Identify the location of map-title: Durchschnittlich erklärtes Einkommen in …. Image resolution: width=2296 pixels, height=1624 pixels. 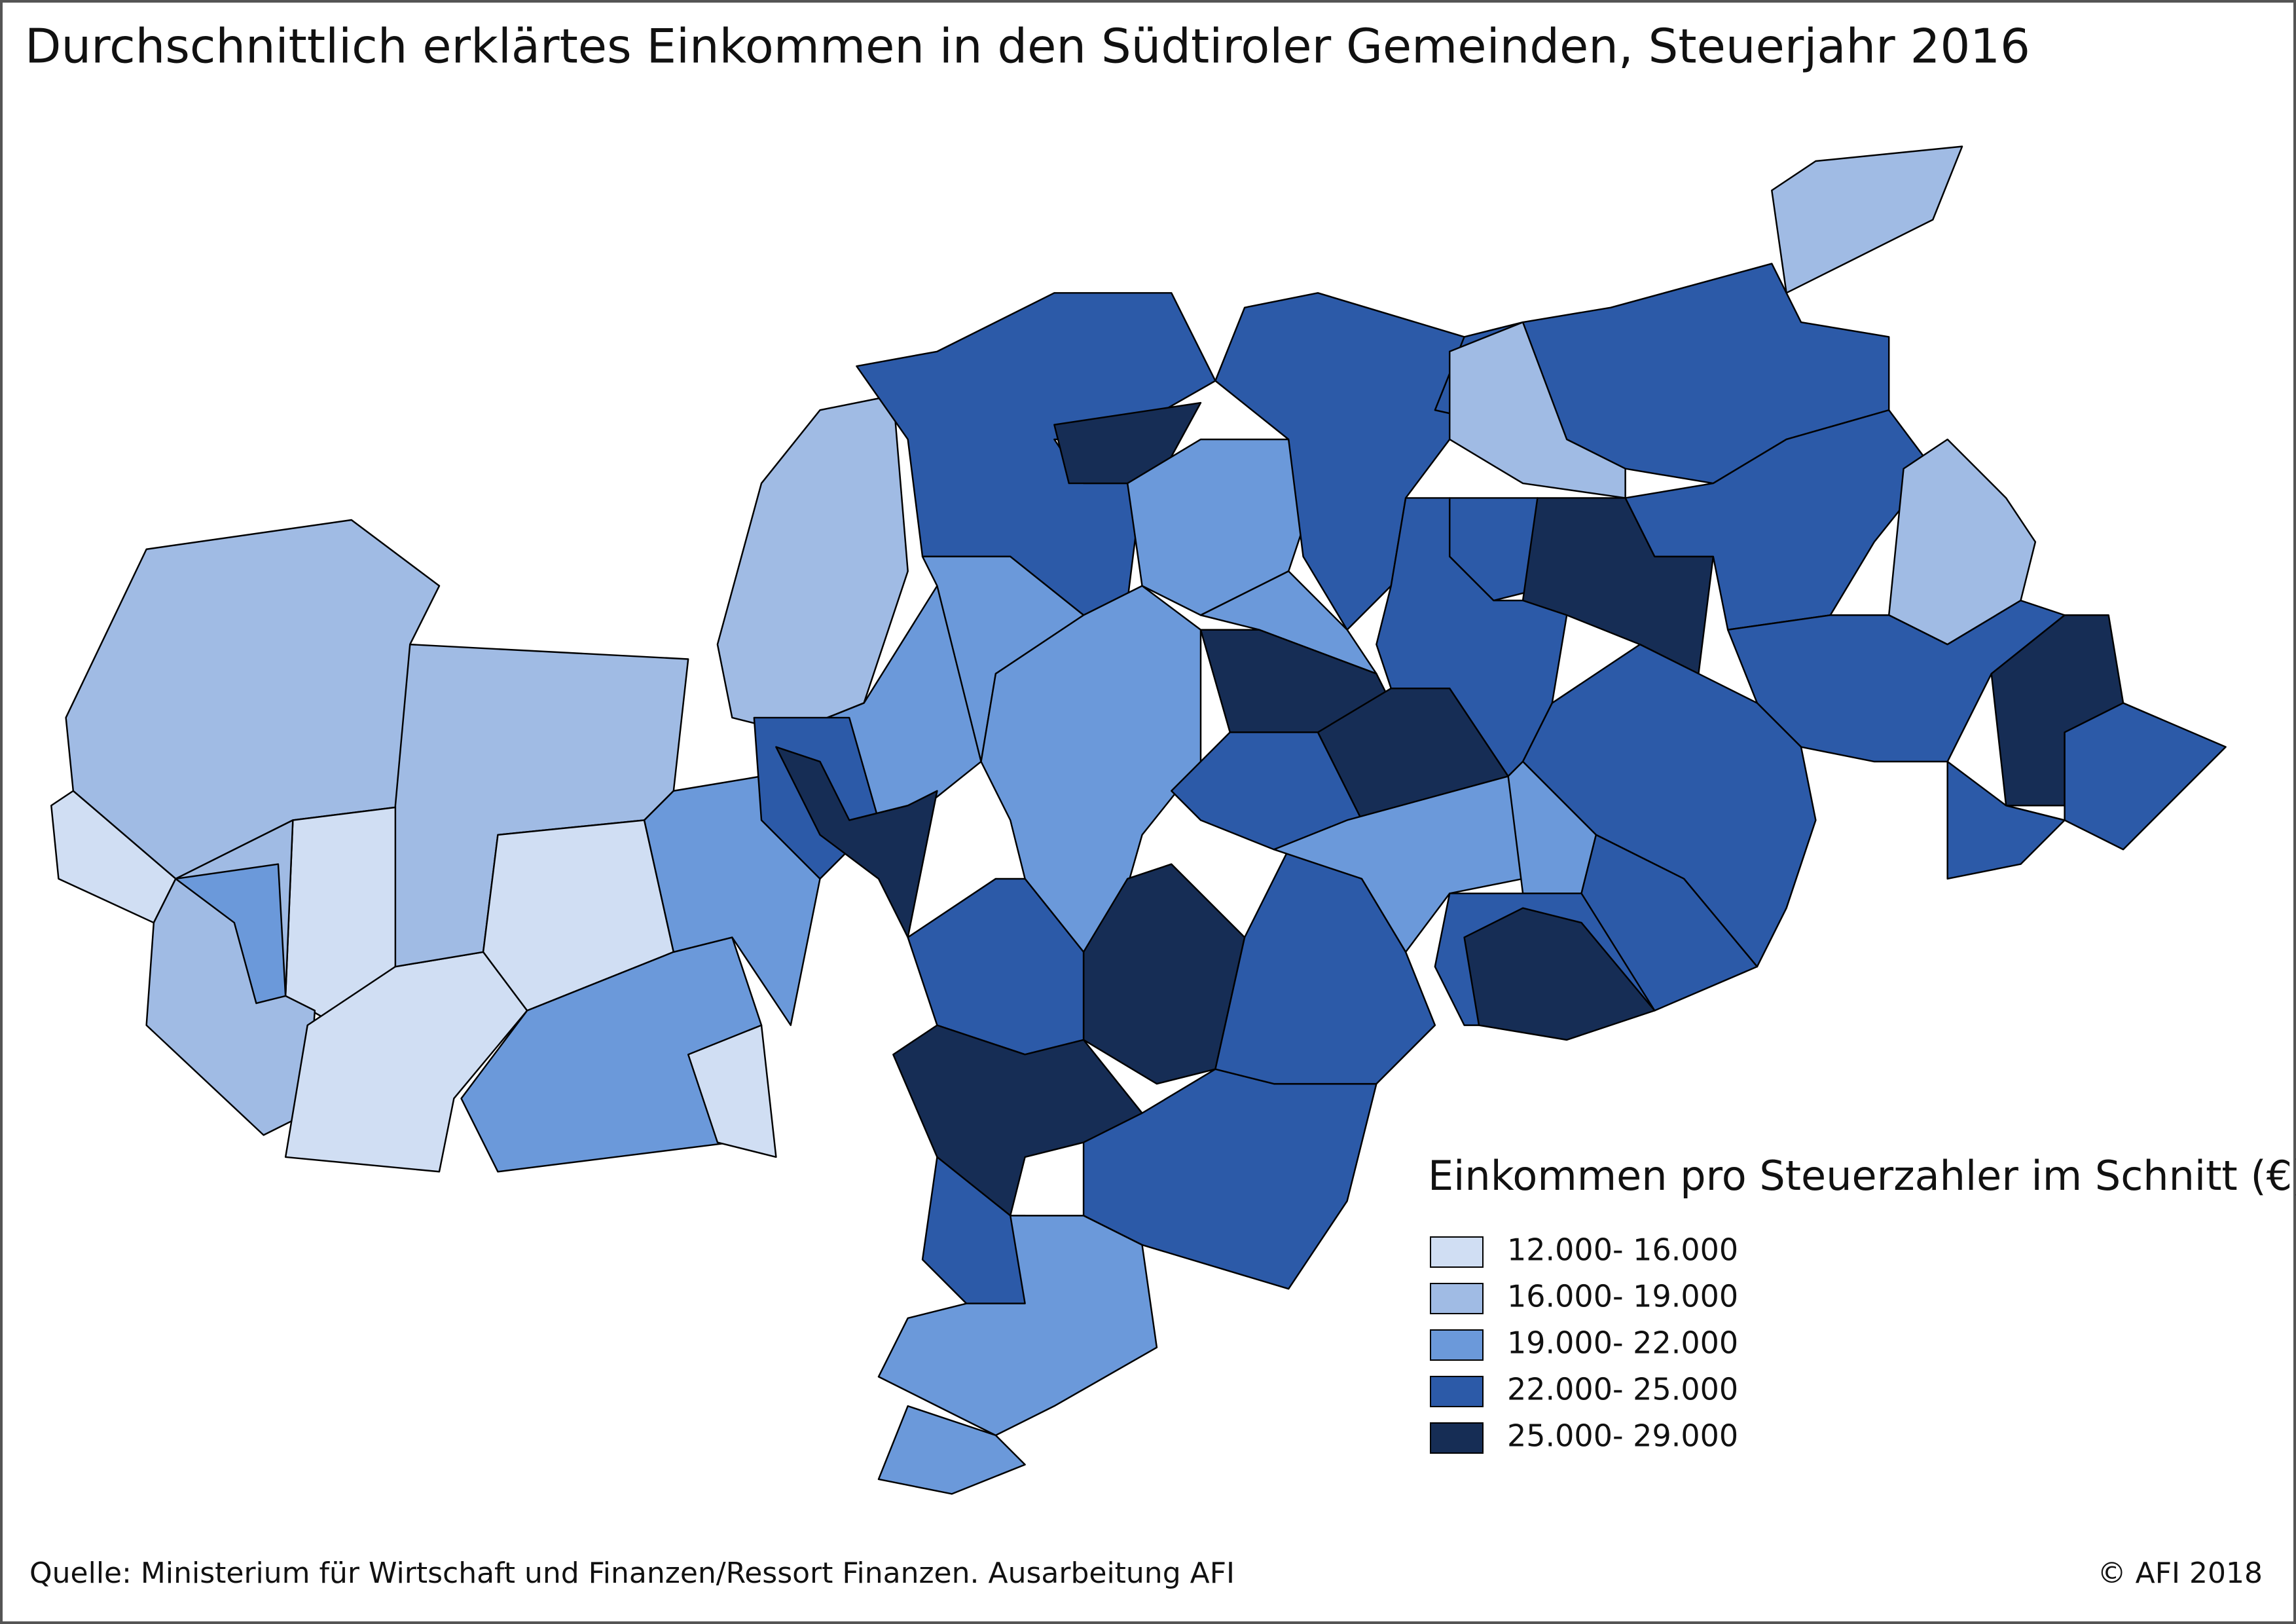
(1027, 46).